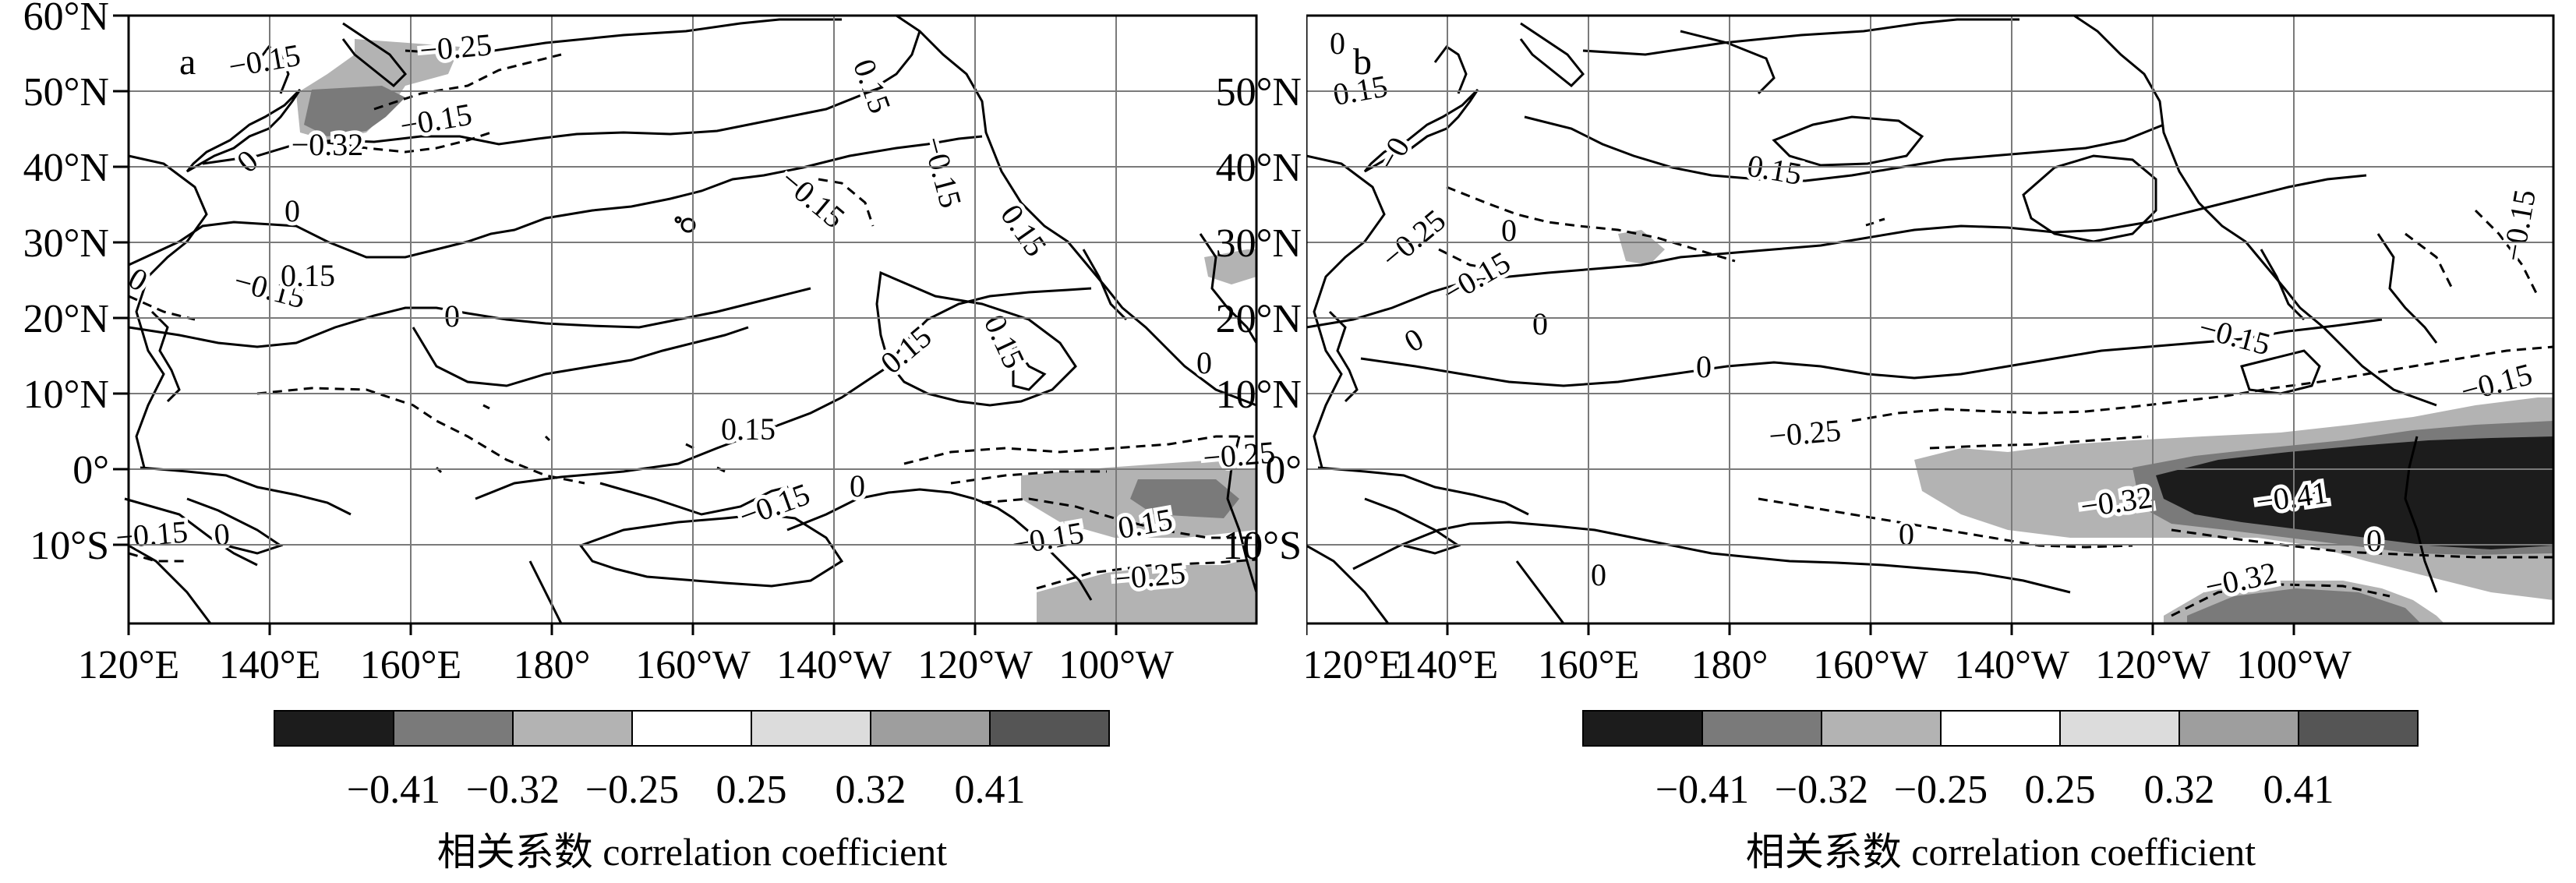  I want to click on shade-neg025-wp, so click(1641, 247).